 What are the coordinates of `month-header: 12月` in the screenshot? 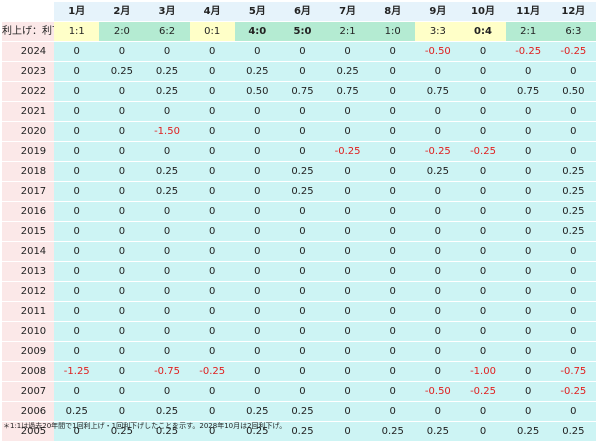 It's located at (573, 12).